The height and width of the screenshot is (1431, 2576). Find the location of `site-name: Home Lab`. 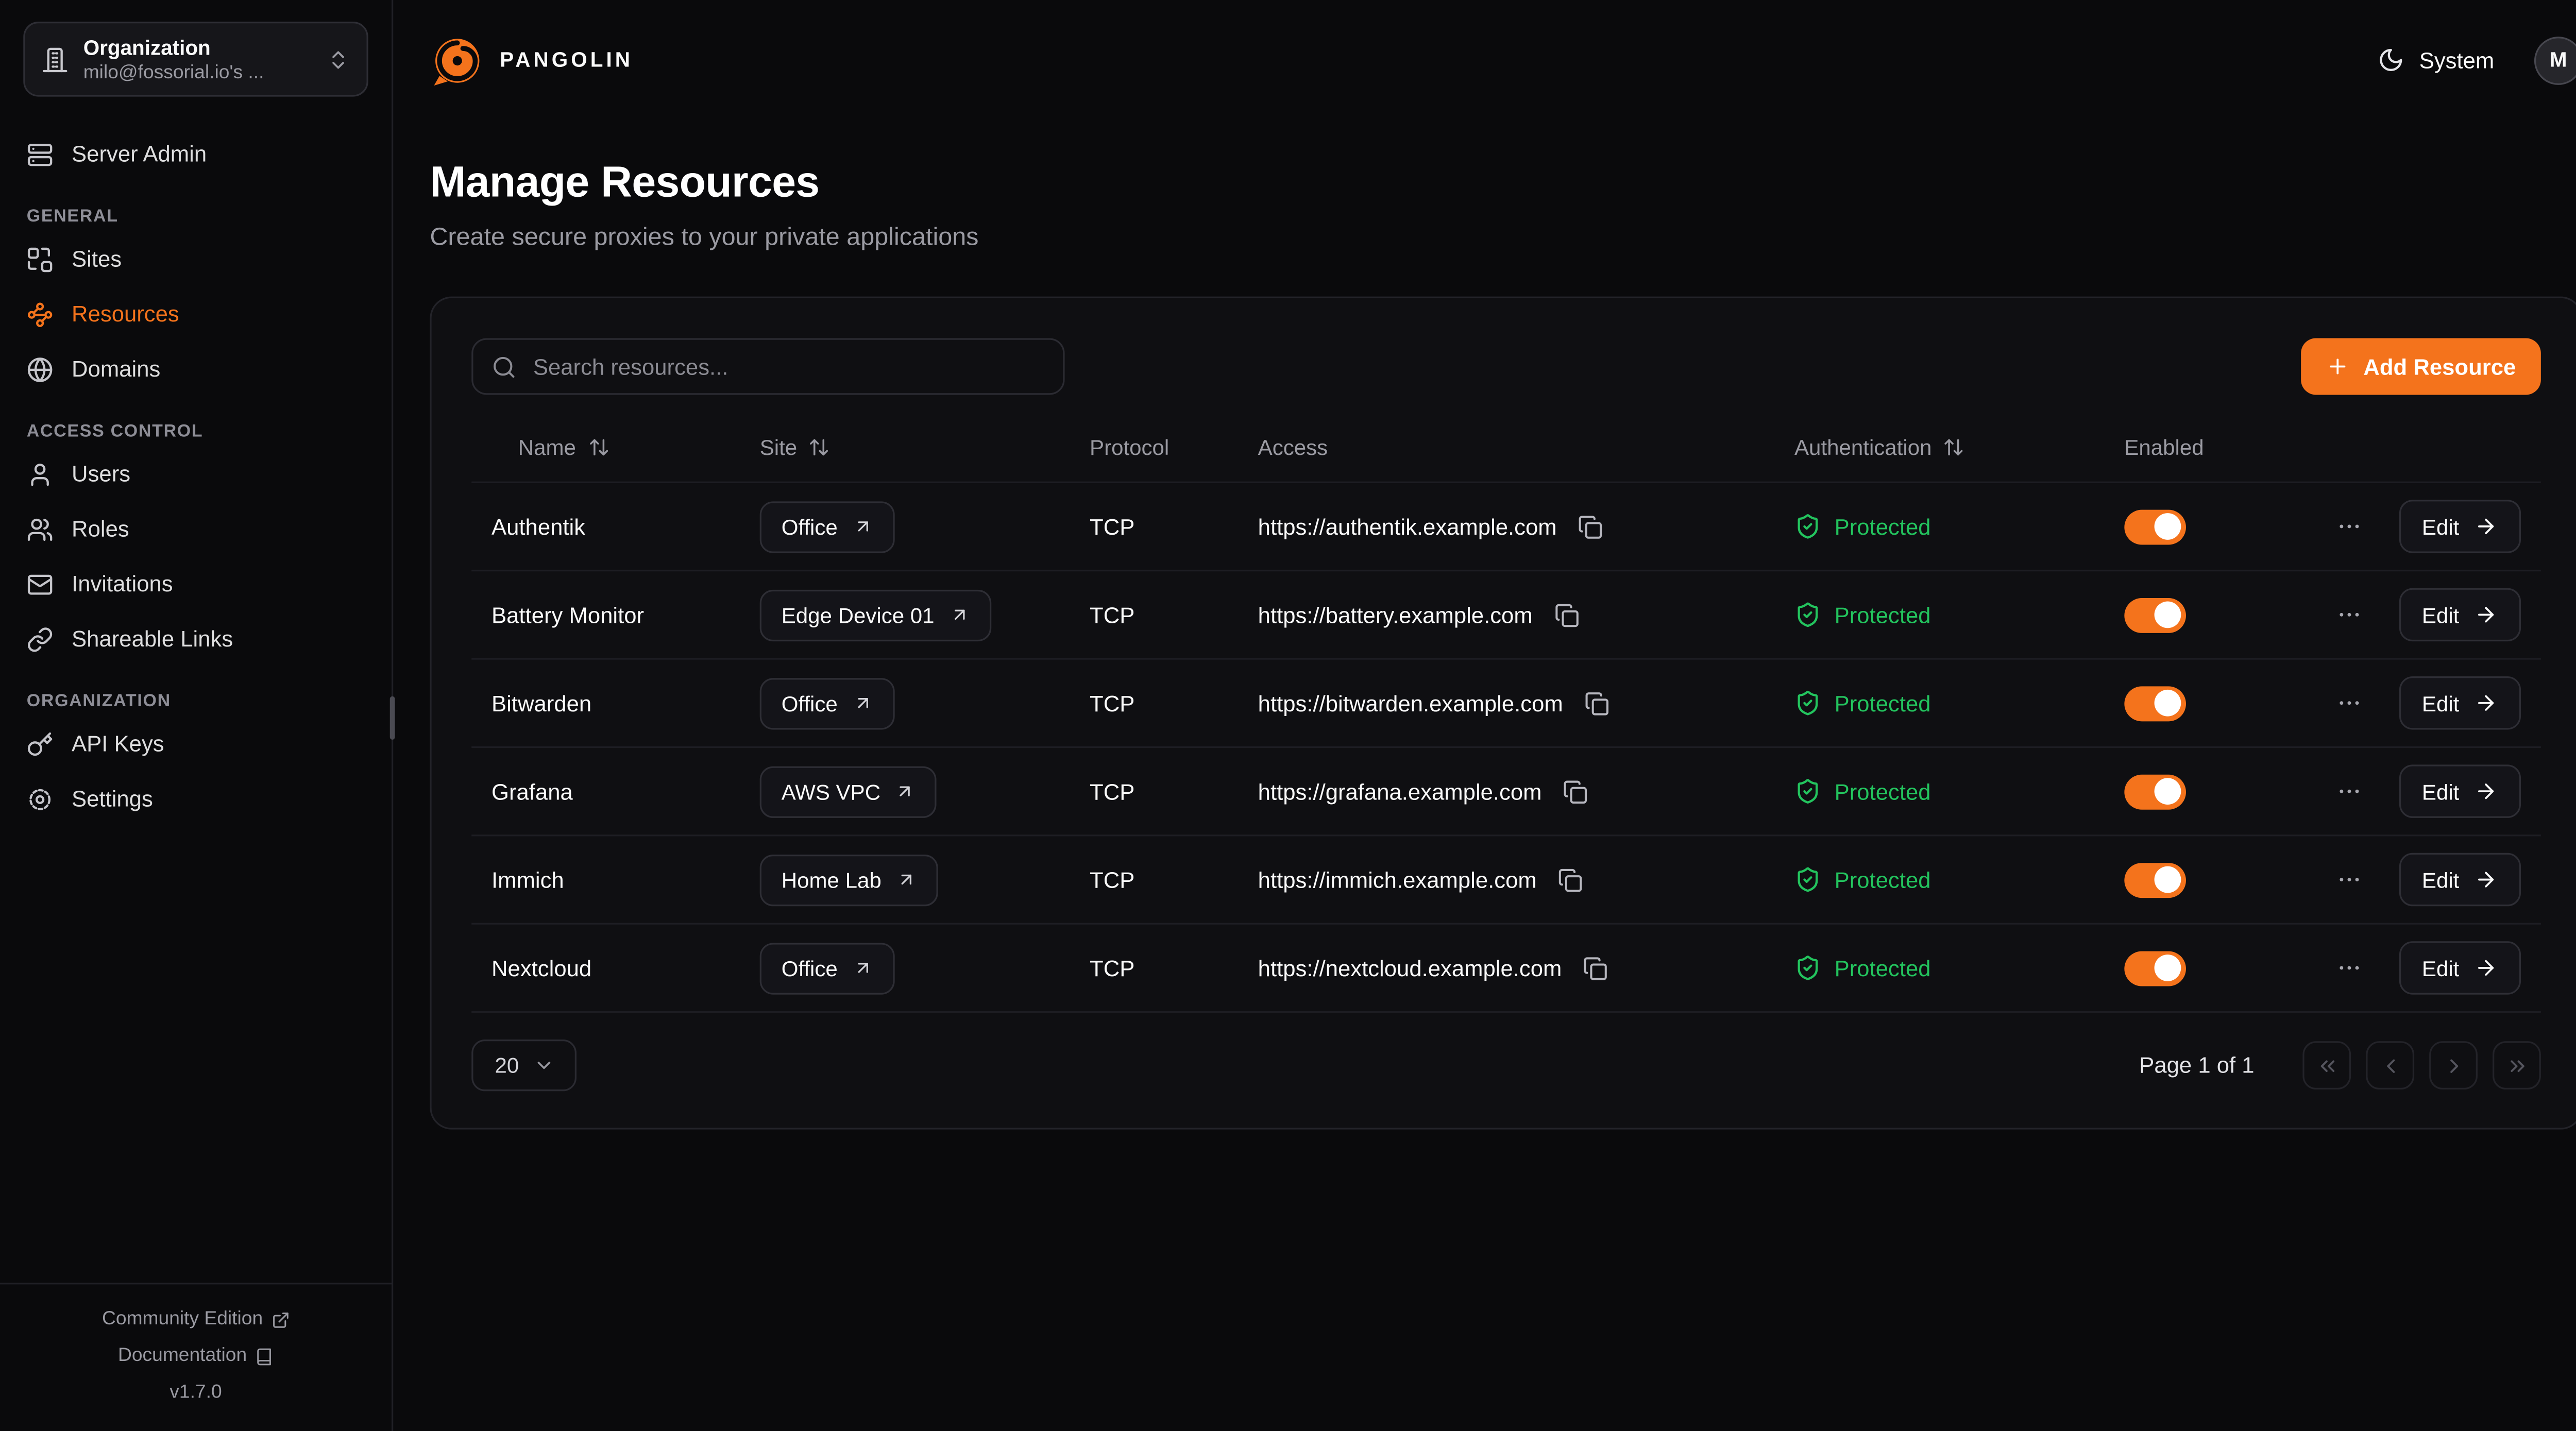

site-name: Home Lab is located at coordinates (831, 879).